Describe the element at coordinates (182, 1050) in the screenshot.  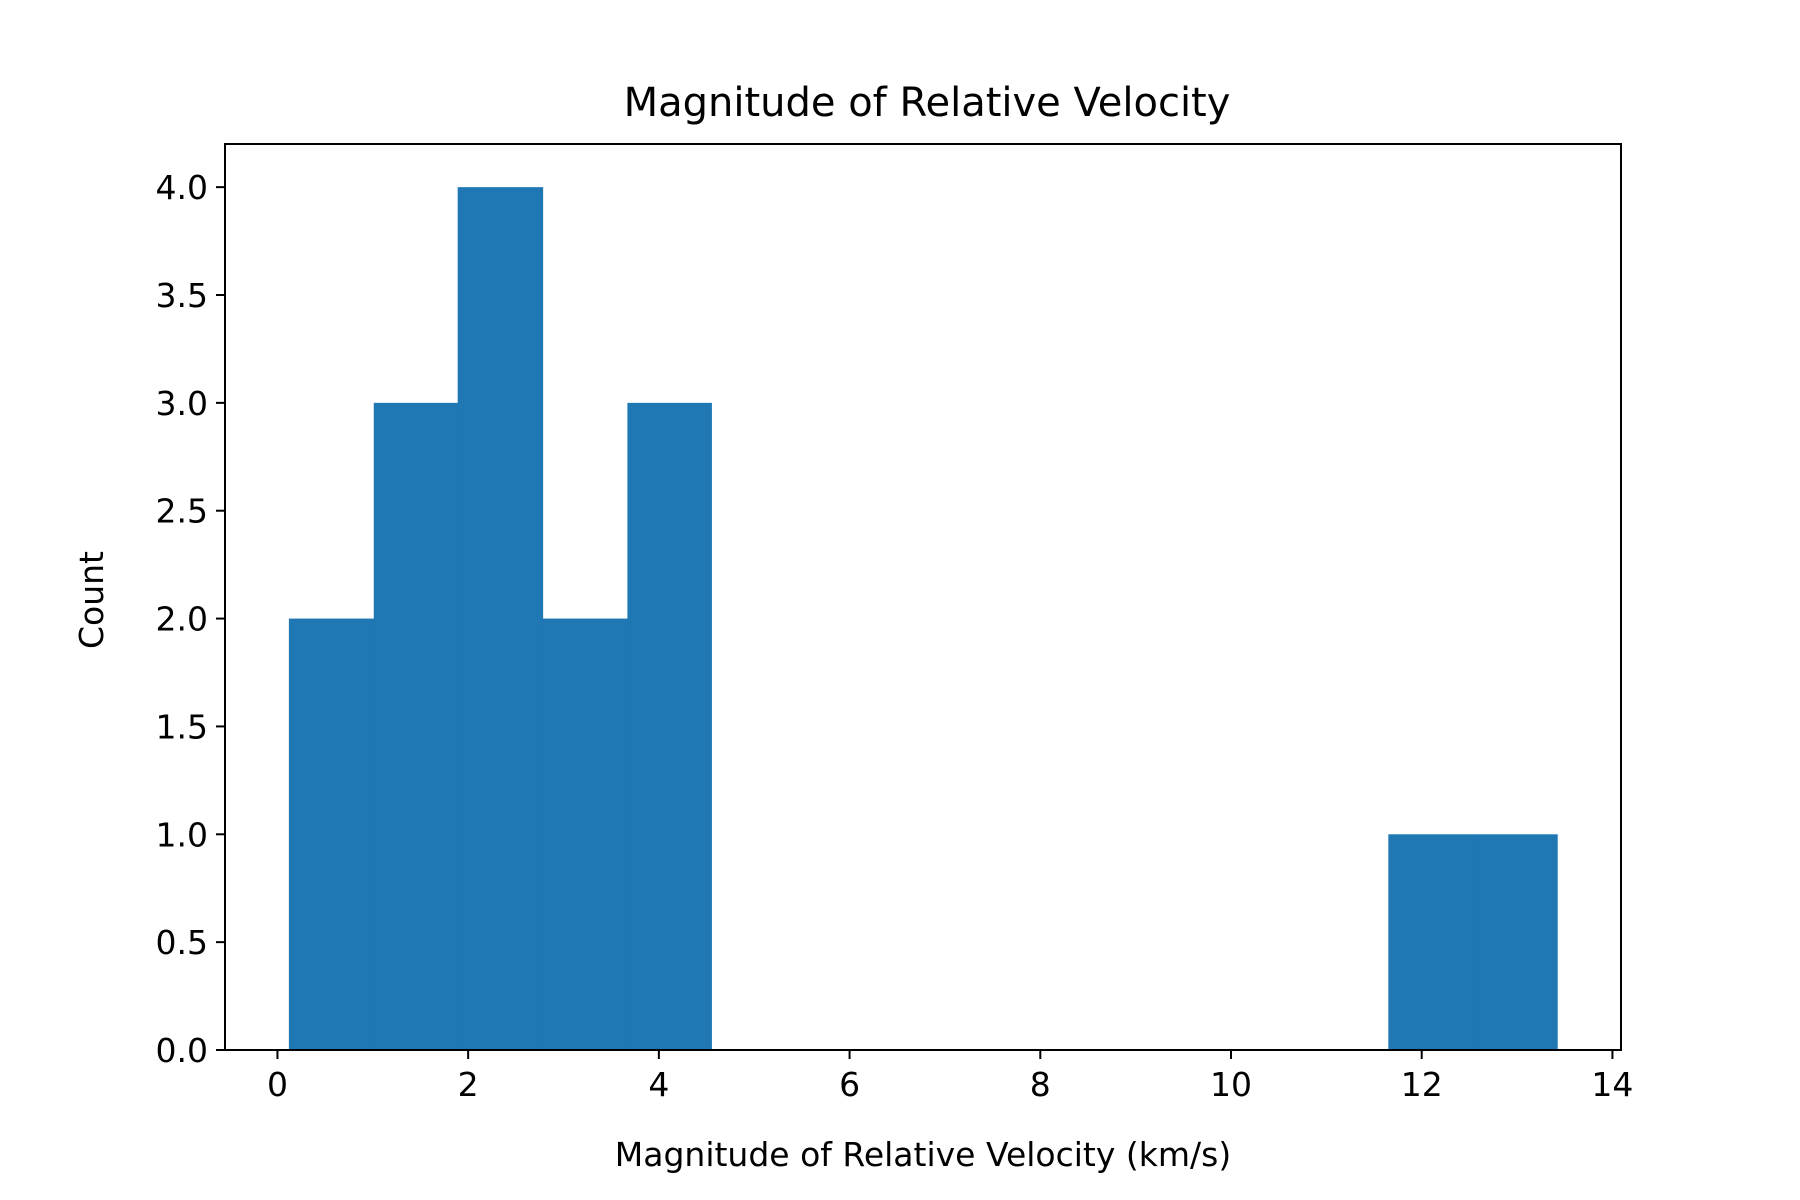
I see `y-tick-label-0.0: 0.0` at that location.